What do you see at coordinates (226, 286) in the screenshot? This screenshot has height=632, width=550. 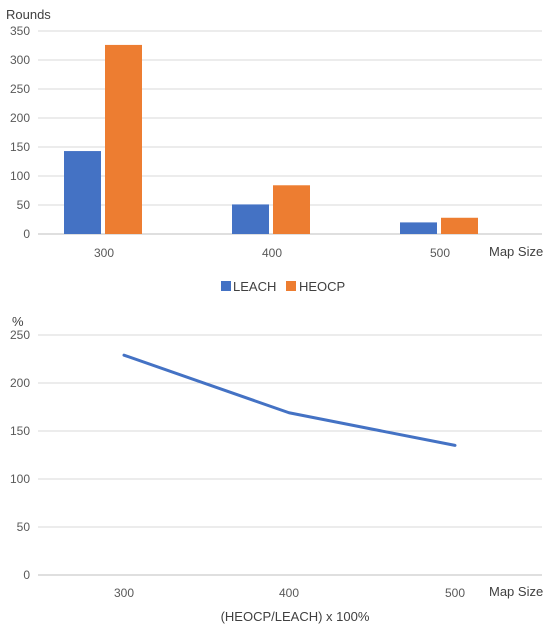 I see `legend-swatch-leach` at bounding box center [226, 286].